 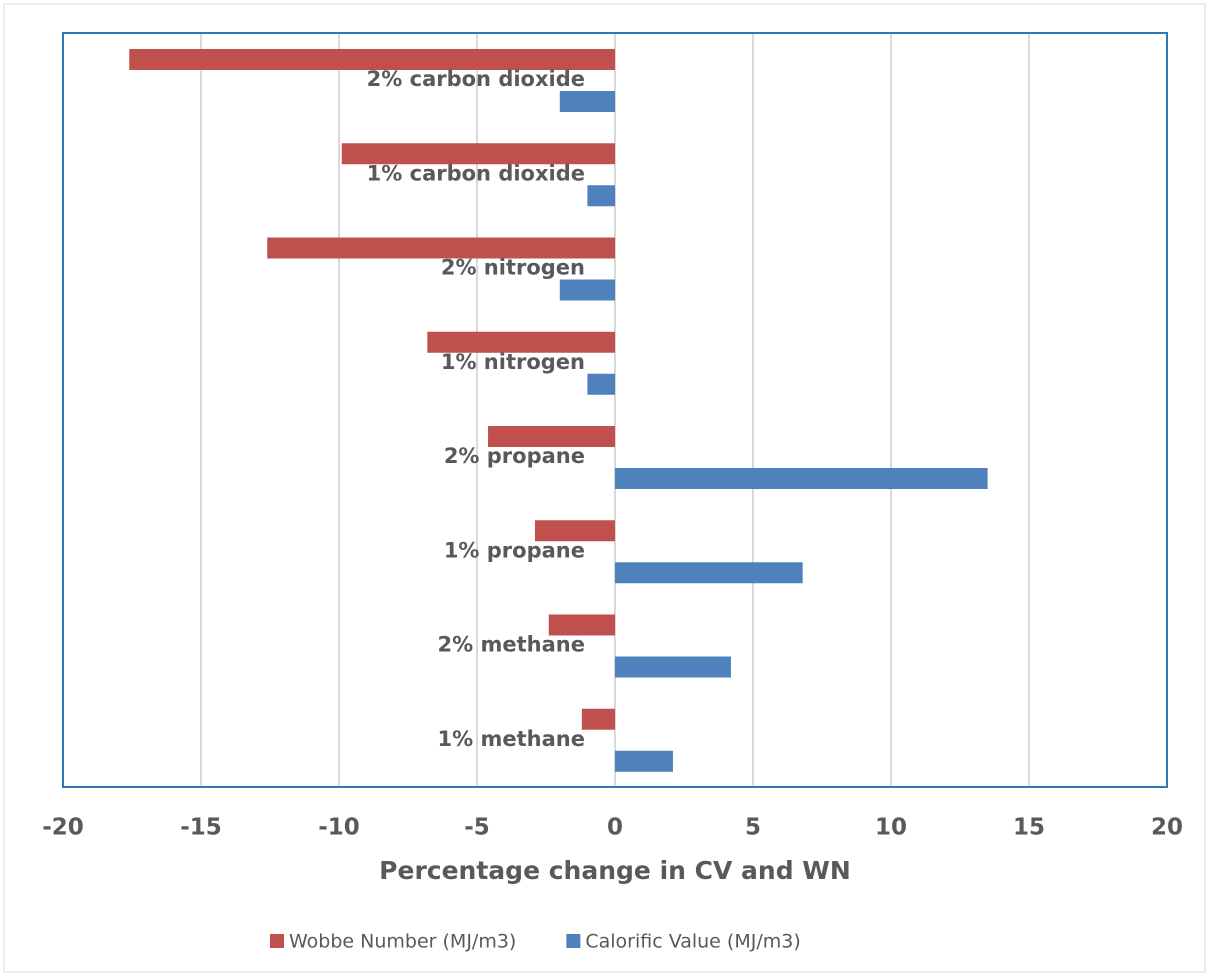 I want to click on category-label: 1% carbon dioxide, so click(x=476, y=173).